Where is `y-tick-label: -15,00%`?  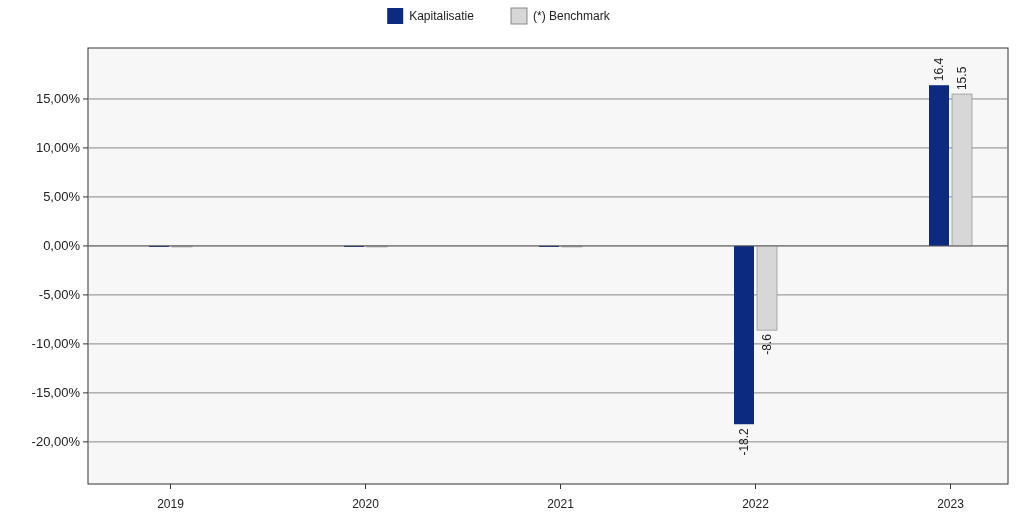
y-tick-label: -15,00% is located at coordinates (56, 393).